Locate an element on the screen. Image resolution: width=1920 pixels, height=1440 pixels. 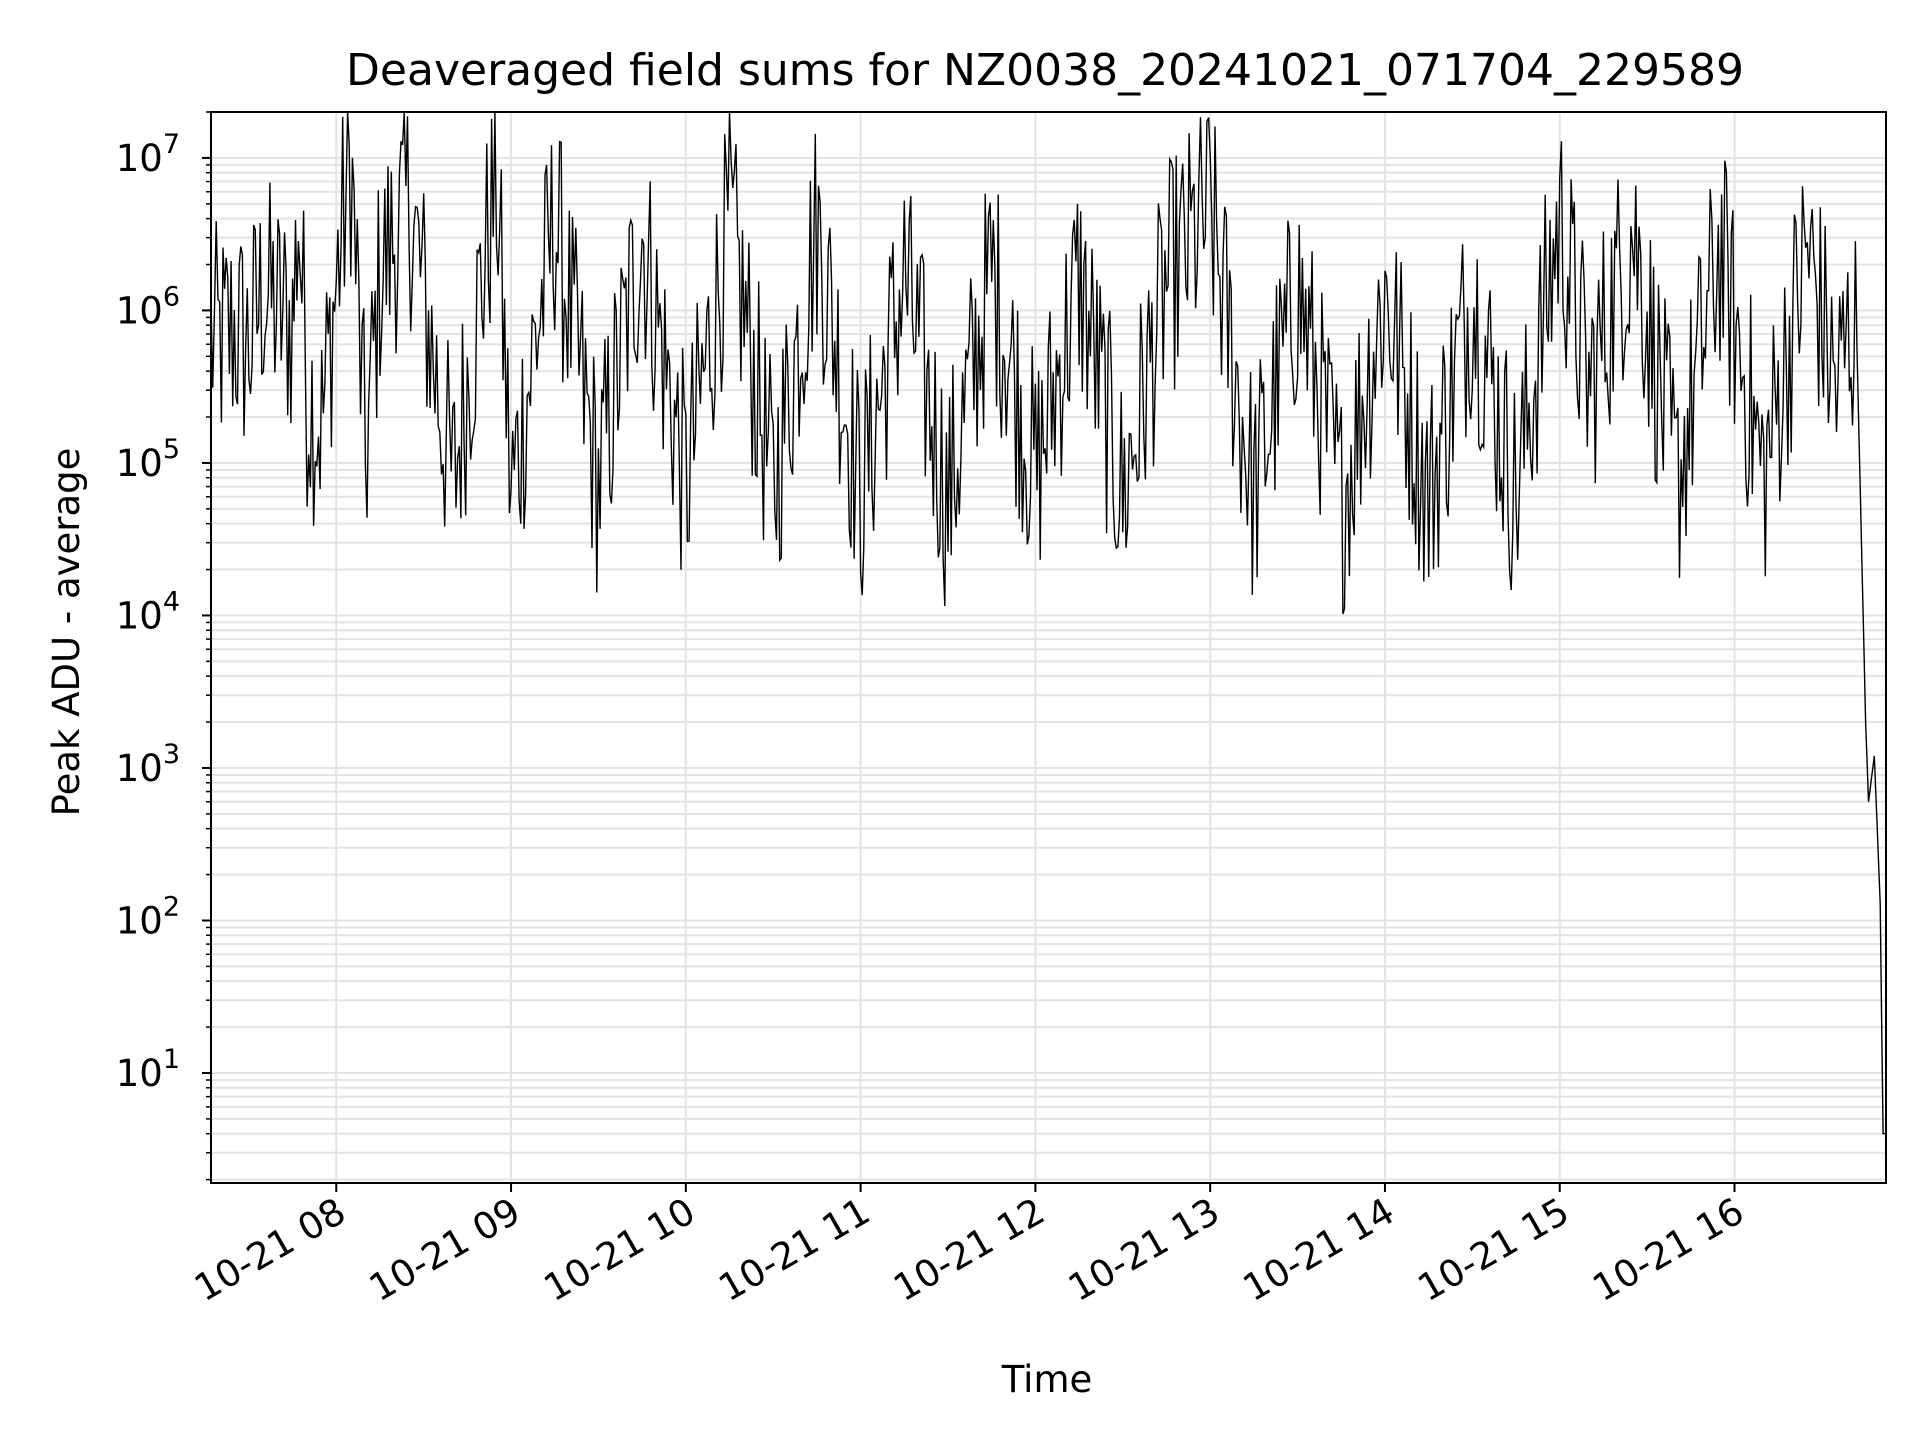
y-tick-exponent: 2 is located at coordinates (171, 906).